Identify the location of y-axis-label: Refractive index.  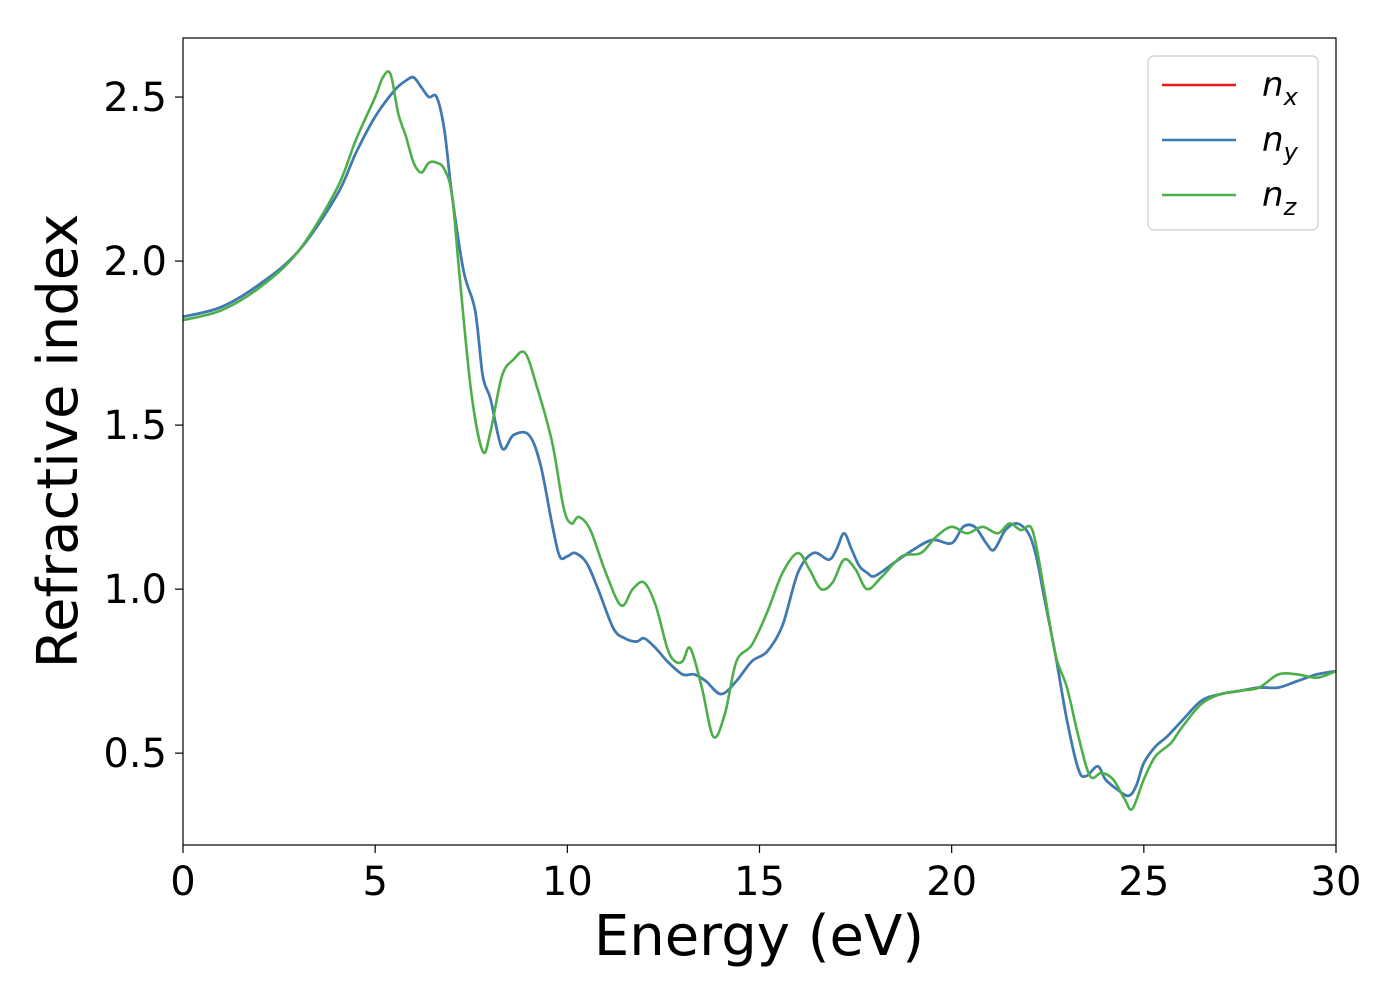
(58, 441).